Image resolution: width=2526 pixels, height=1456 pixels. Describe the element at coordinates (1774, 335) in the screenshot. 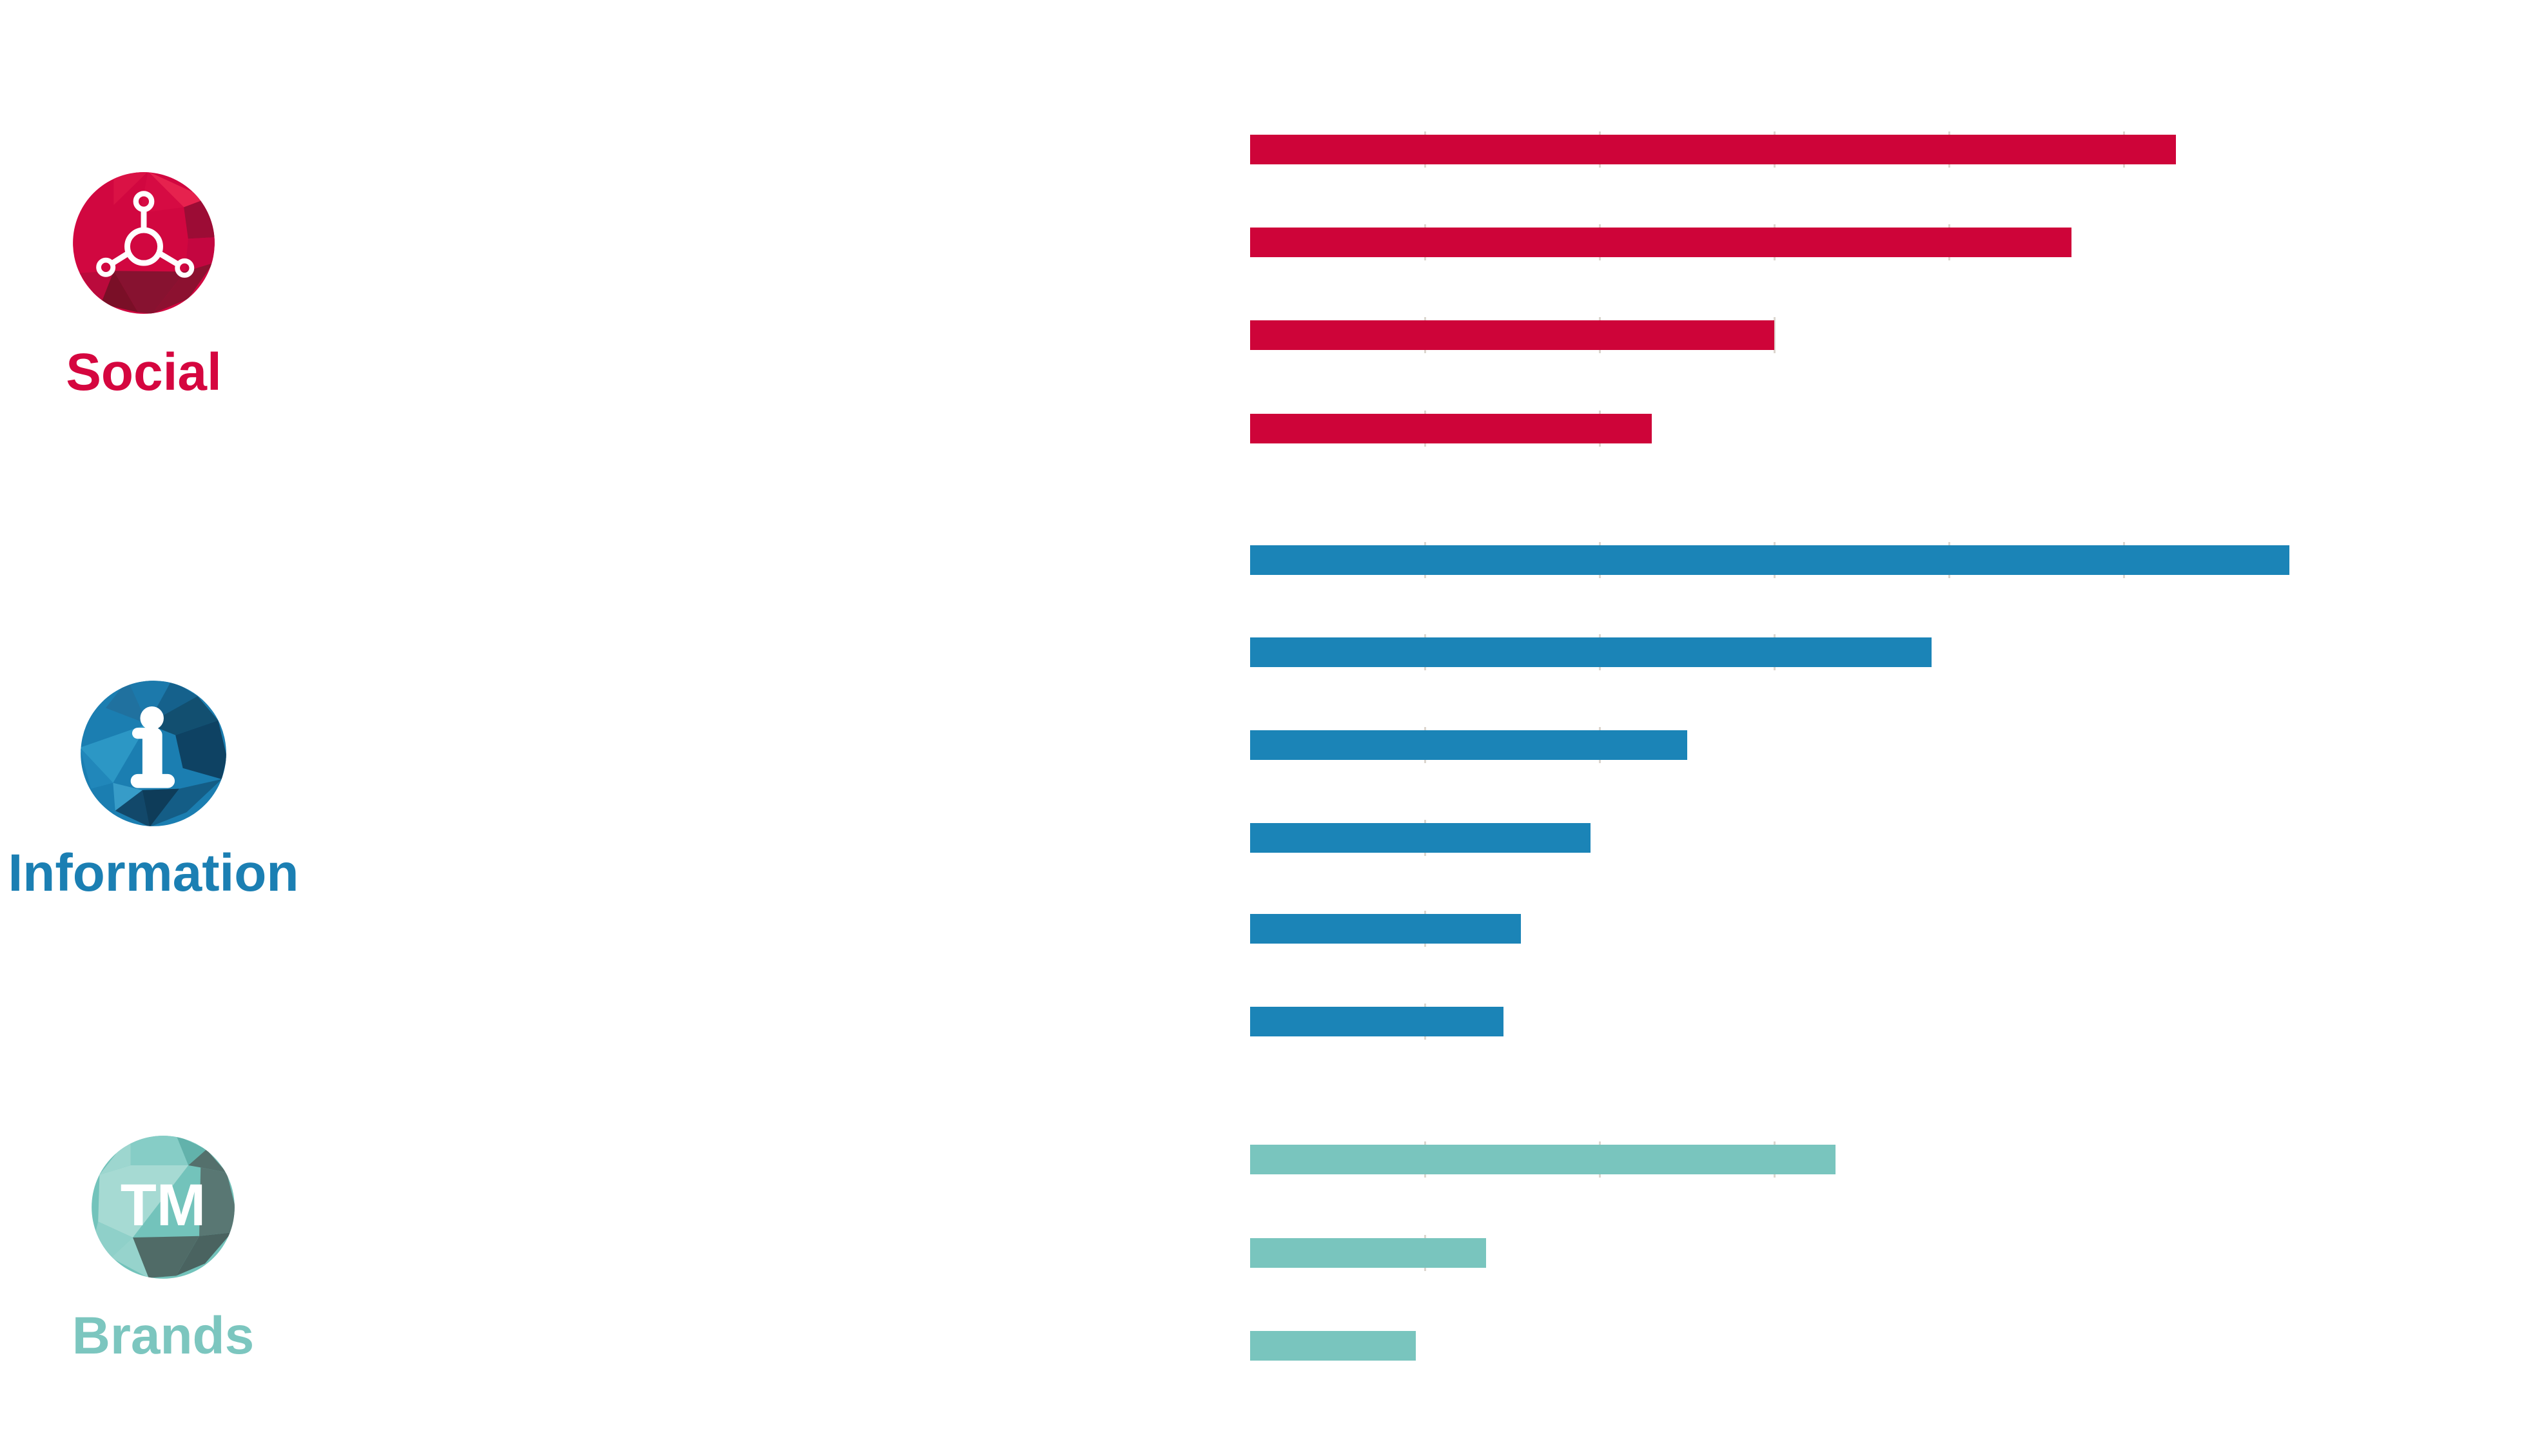

I see `gridline-tick` at that location.